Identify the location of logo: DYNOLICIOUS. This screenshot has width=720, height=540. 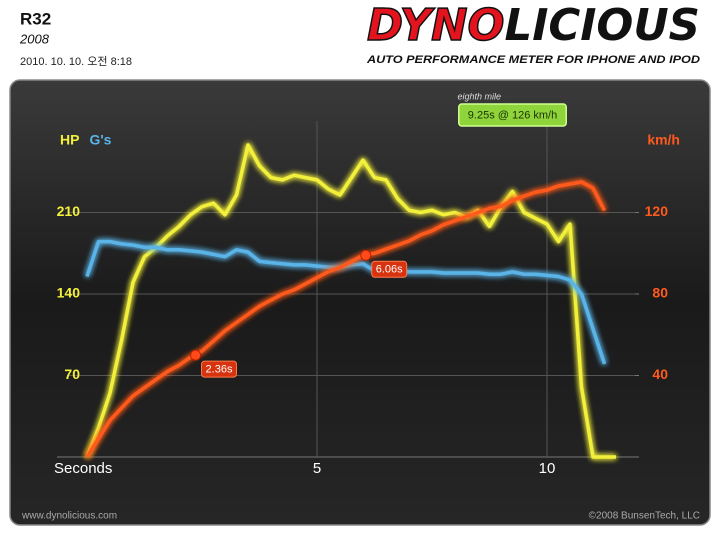
(533, 25).